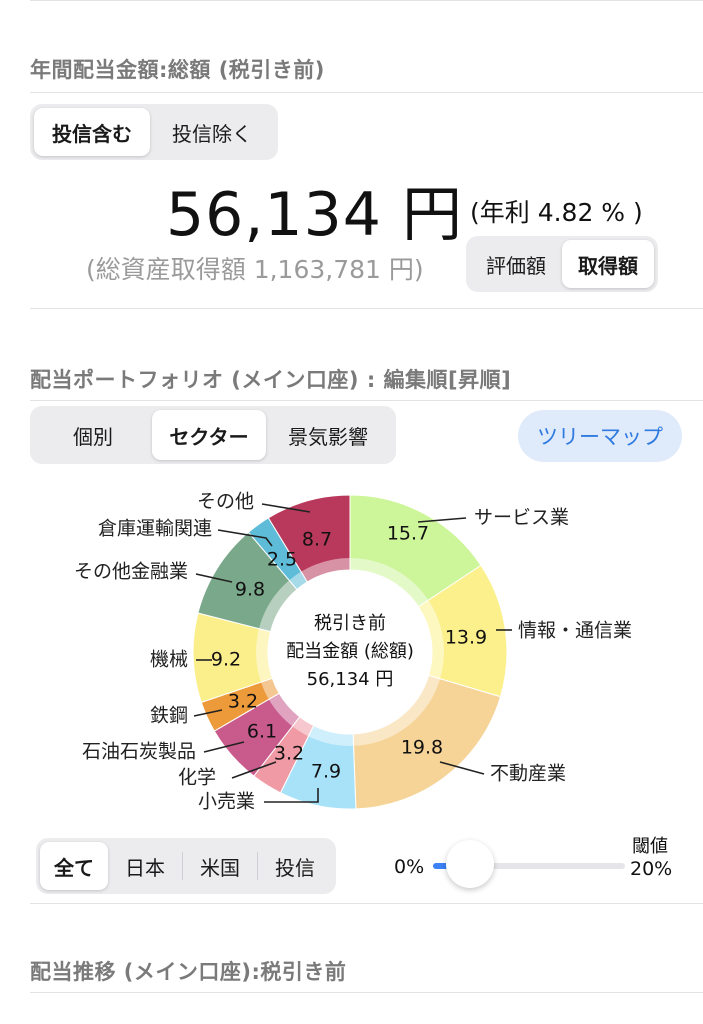 The height and width of the screenshot is (1024, 703). Describe the element at coordinates (255, 269) in the screenshot. I see `acquisition-total-text: (総資産取得額 1,163,781 円)` at that location.